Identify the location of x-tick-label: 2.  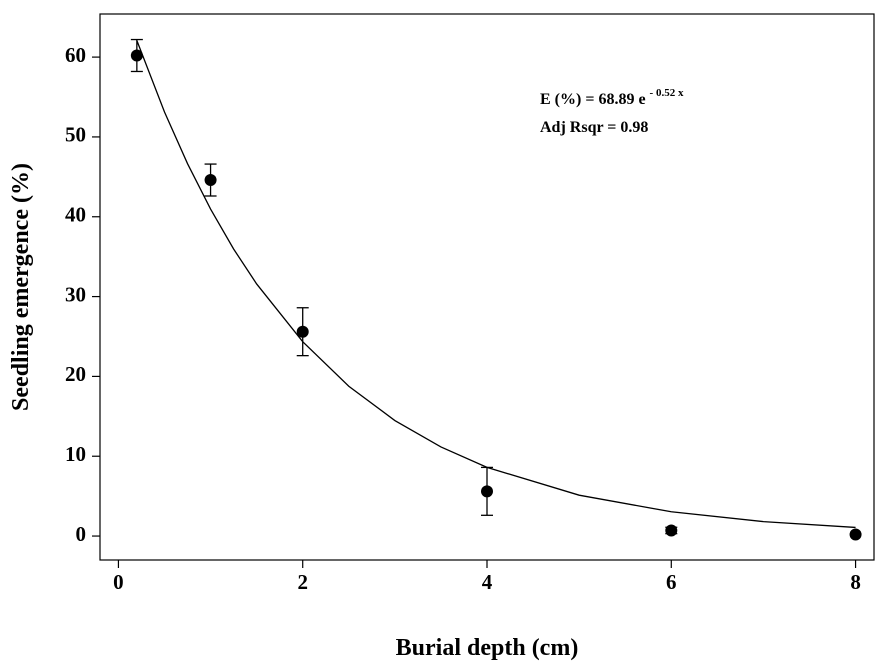
(302, 582).